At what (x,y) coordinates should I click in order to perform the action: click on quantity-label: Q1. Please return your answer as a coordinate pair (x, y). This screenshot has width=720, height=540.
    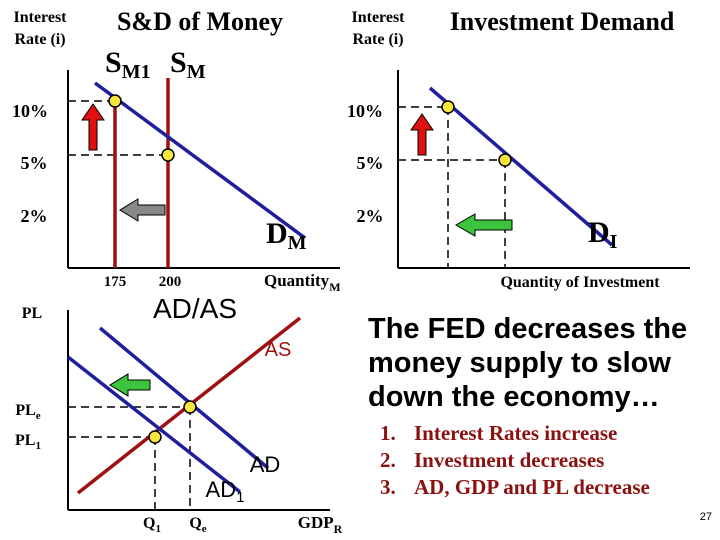
    Looking at the image, I should click on (152, 525).